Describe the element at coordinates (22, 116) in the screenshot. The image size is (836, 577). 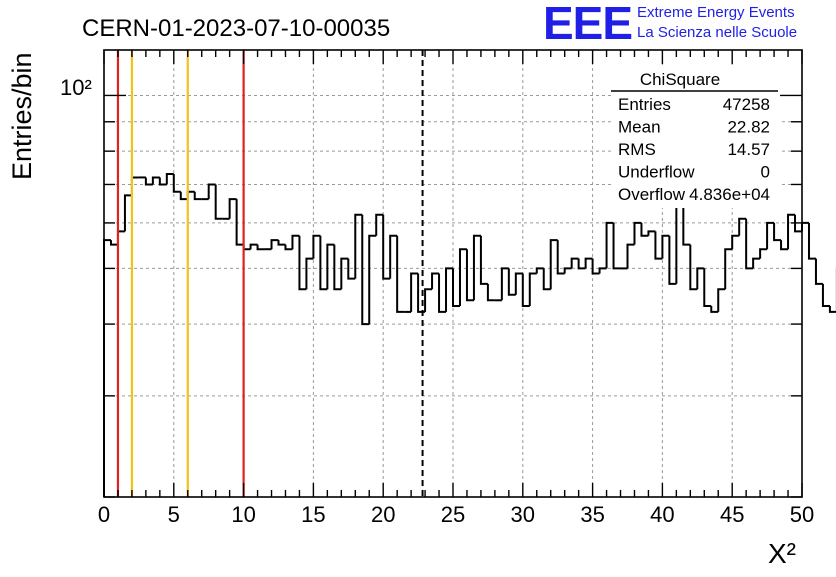
I see `y-axis-label: Entries/bin` at that location.